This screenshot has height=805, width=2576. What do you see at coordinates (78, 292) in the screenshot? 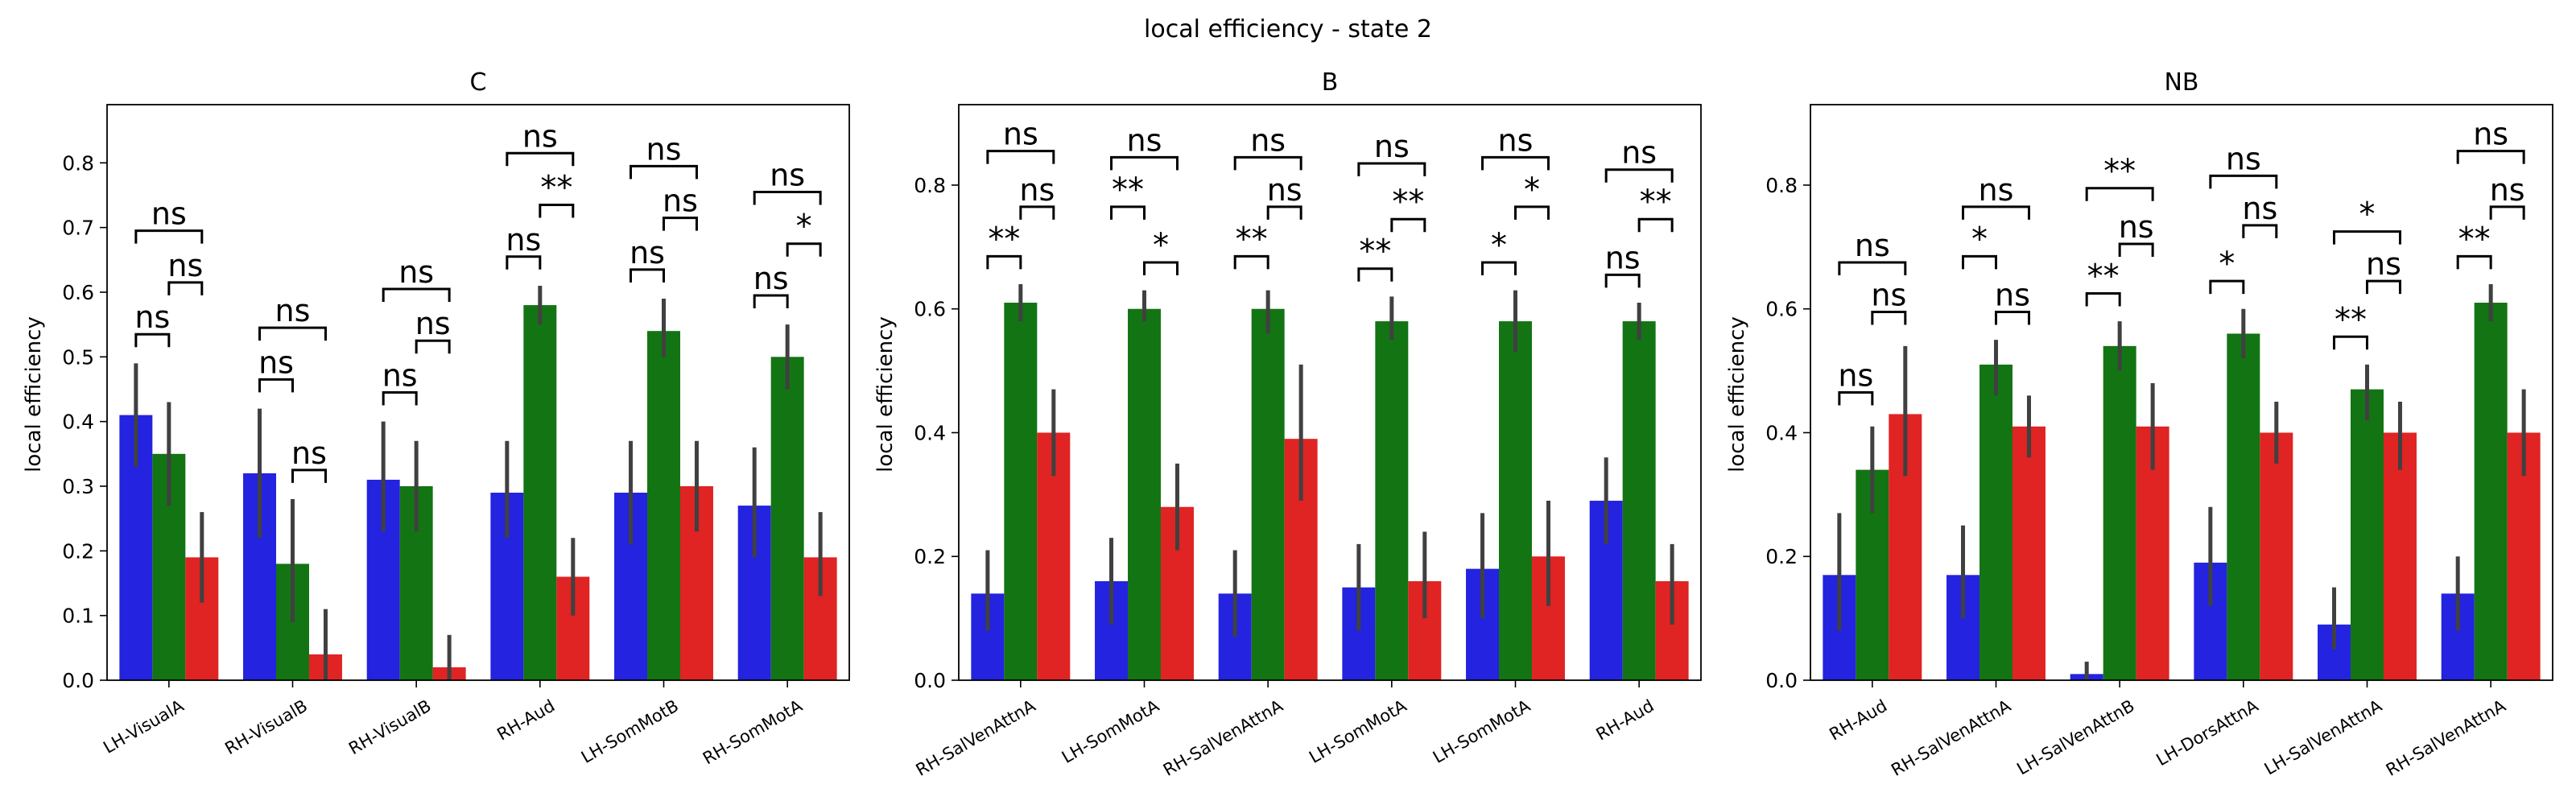
I see `y-tick-label: 0.6` at bounding box center [78, 292].